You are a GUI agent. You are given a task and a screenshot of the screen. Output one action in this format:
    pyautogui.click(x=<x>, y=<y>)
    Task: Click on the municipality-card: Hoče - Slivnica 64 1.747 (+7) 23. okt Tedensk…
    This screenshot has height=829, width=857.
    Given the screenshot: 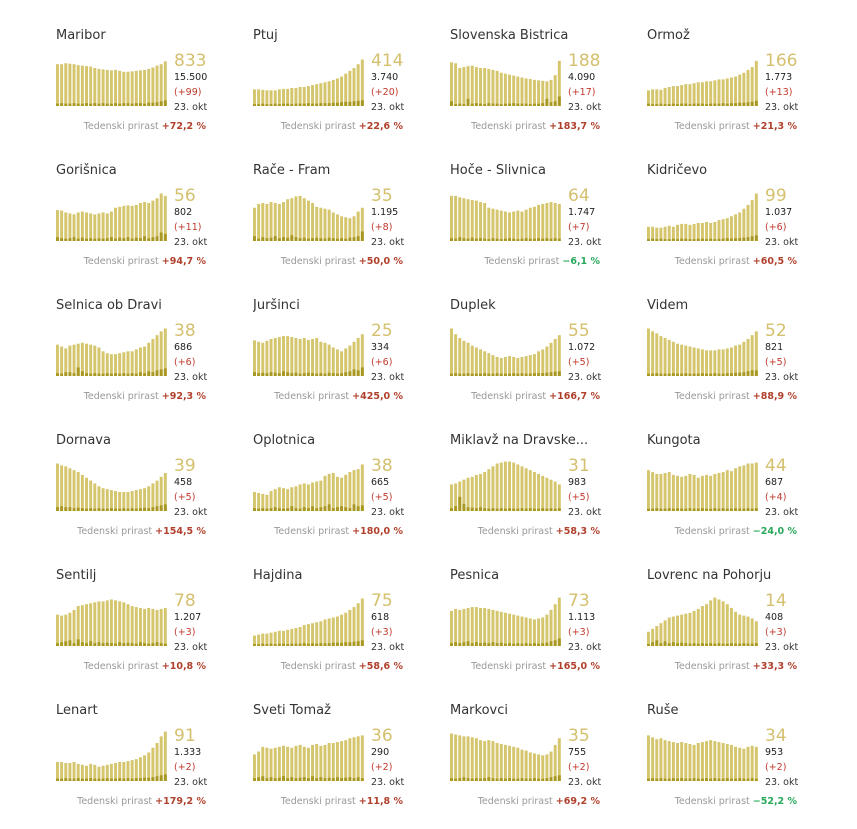 What is the action you would take?
    pyautogui.click(x=530, y=220)
    